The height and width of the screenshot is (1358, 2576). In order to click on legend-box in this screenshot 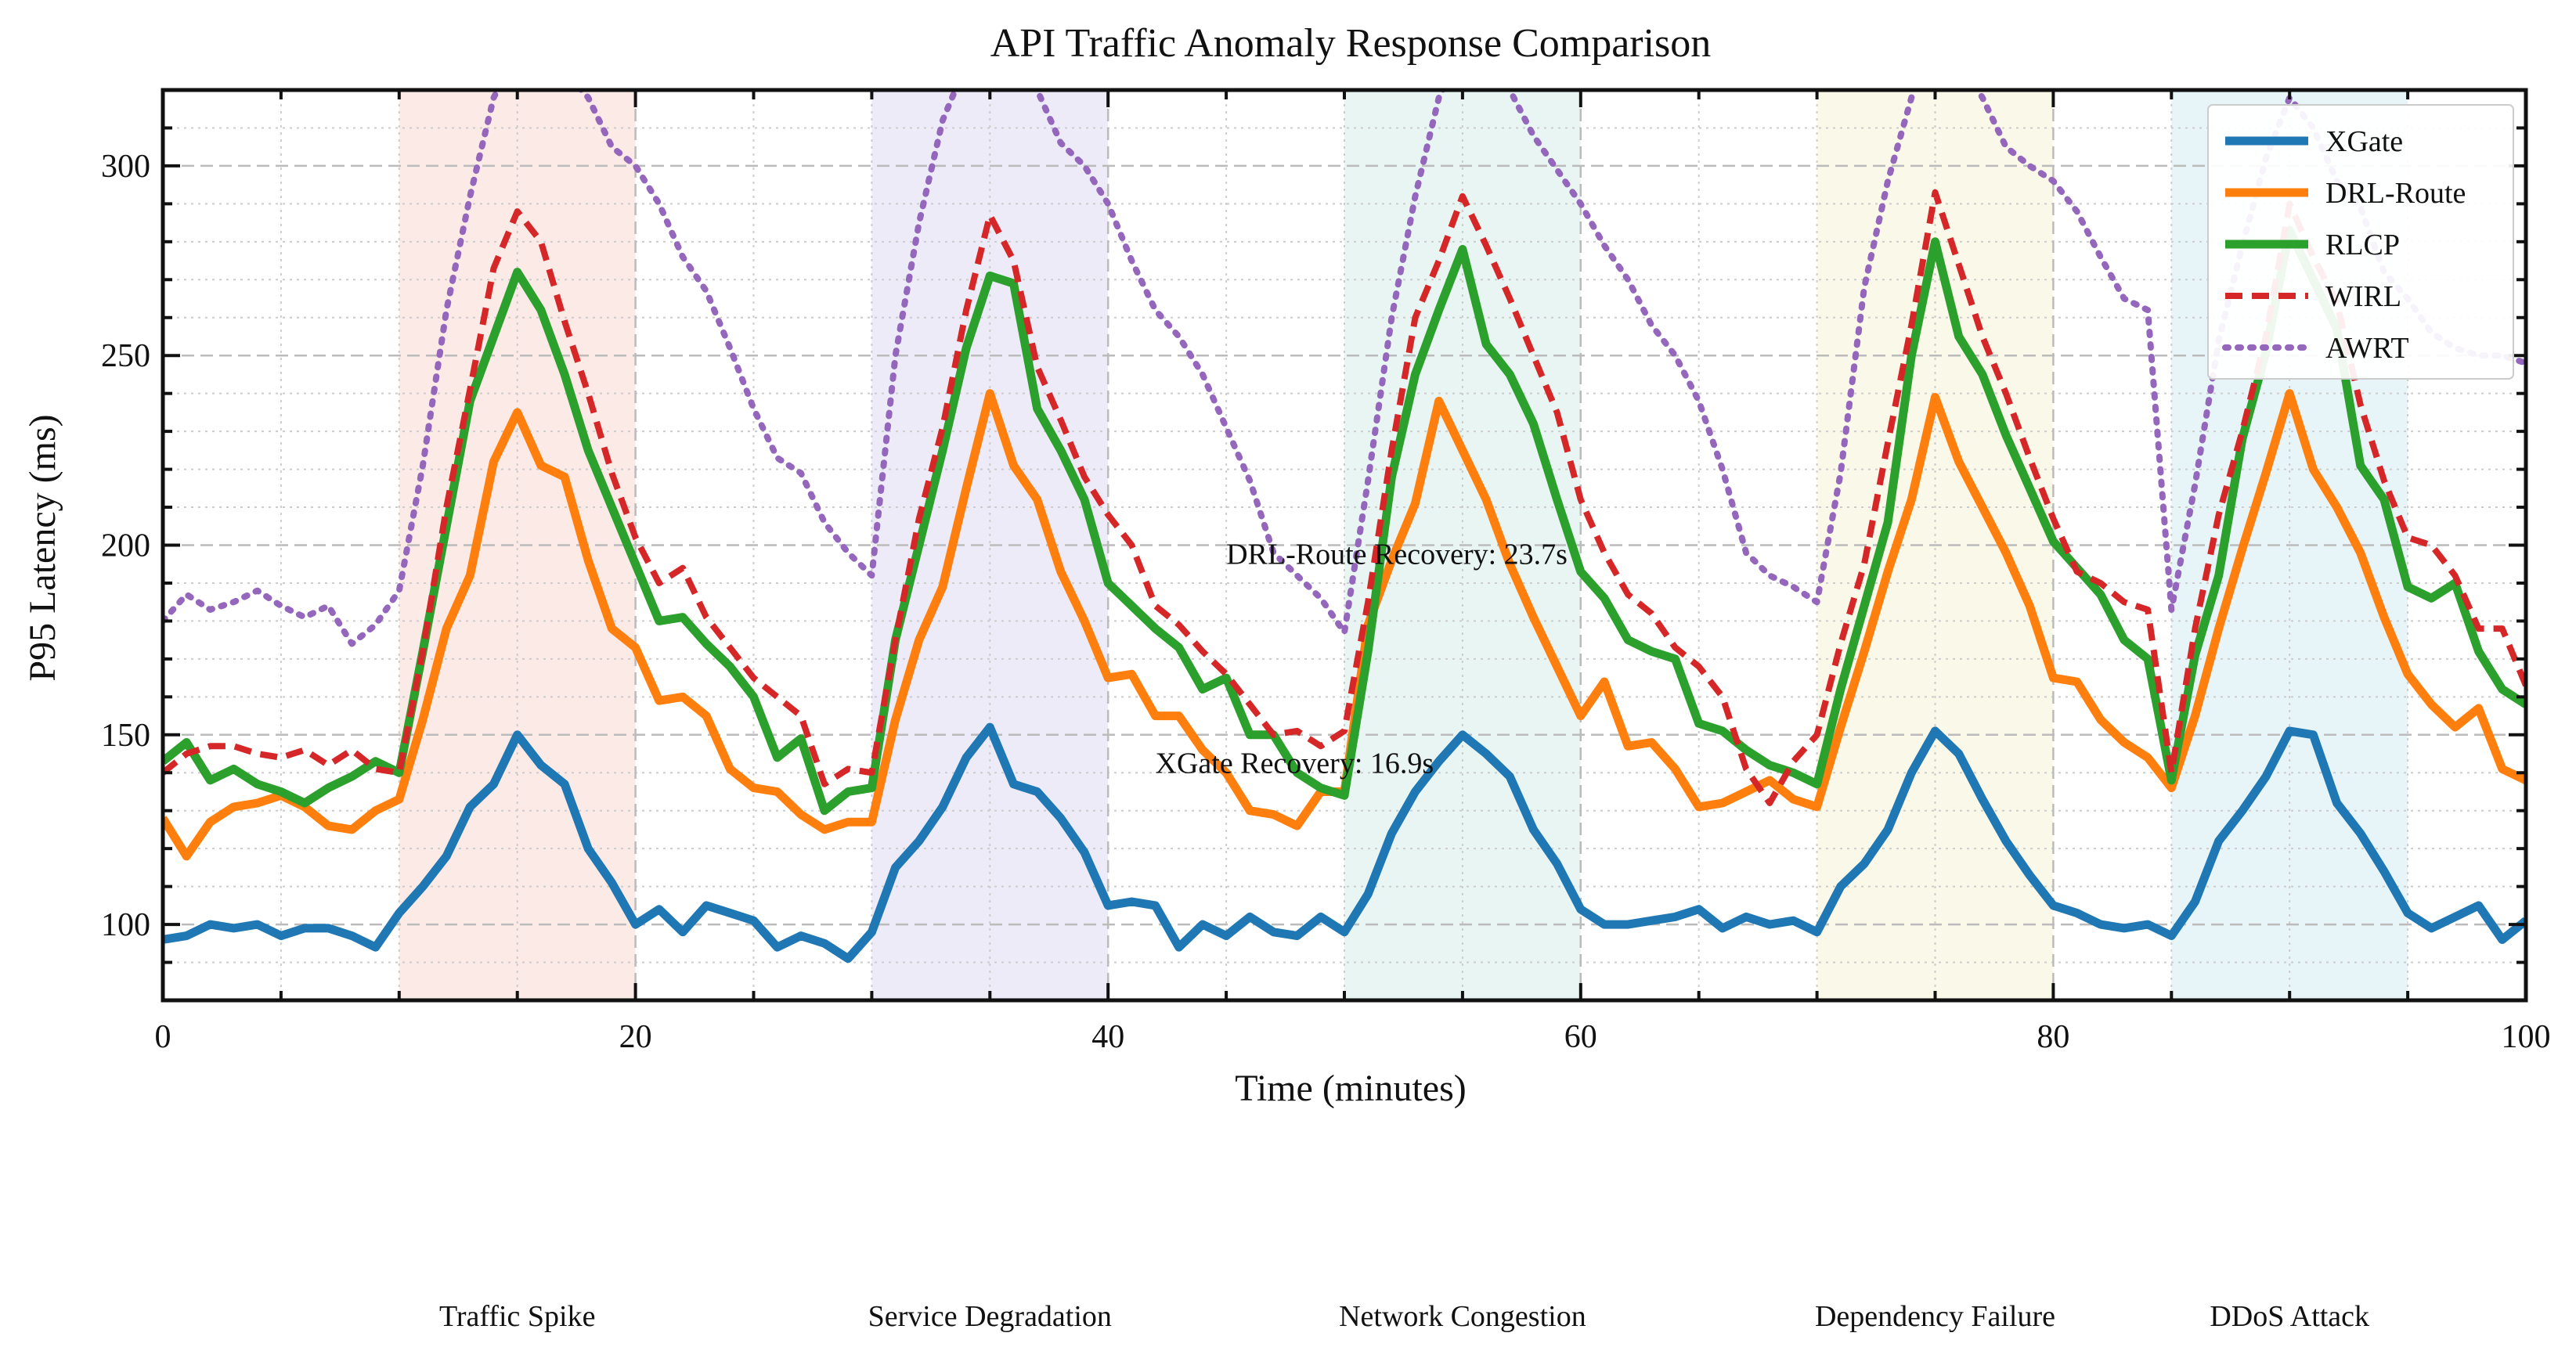, I will do `click(2360, 242)`.